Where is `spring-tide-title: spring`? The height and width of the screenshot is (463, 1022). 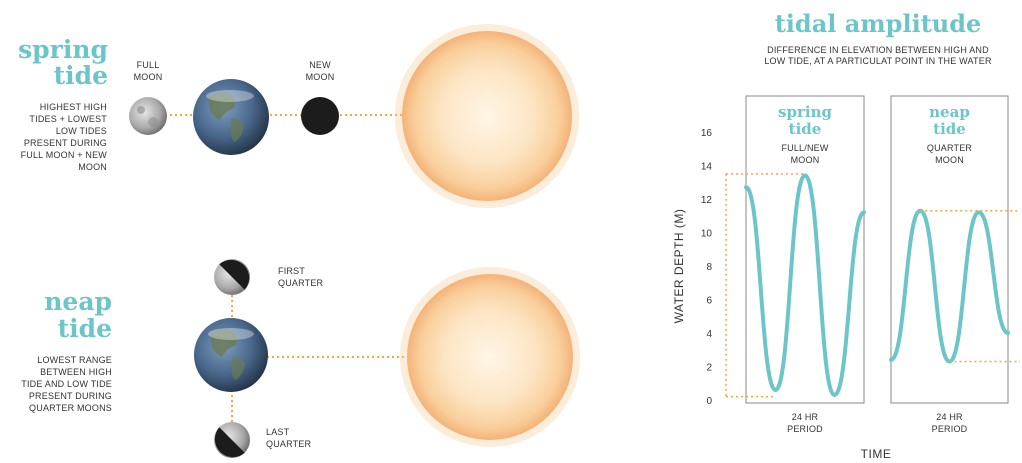
spring-tide-title: spring is located at coordinates (63, 49).